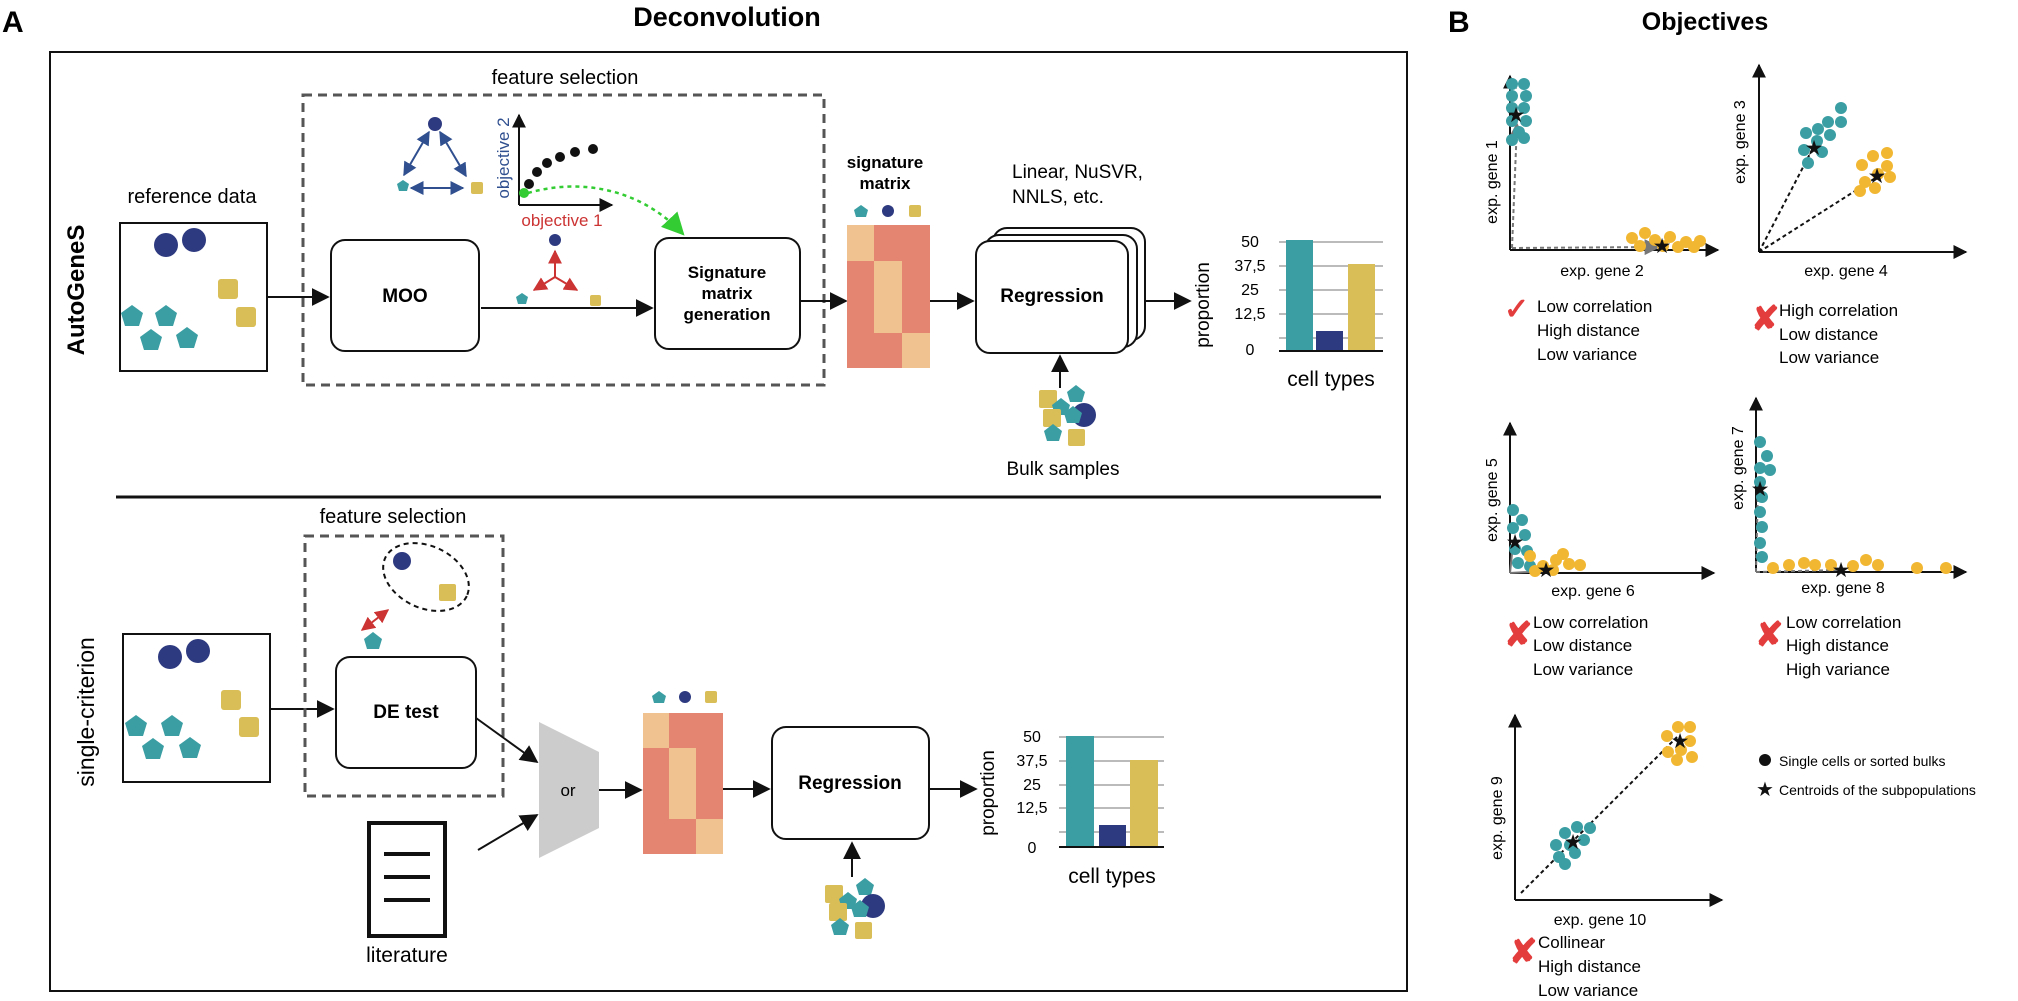 The height and width of the screenshot is (1001, 2018). Describe the element at coordinates (426, 577) in the screenshot. I see `selected-pair-ellipse` at that location.